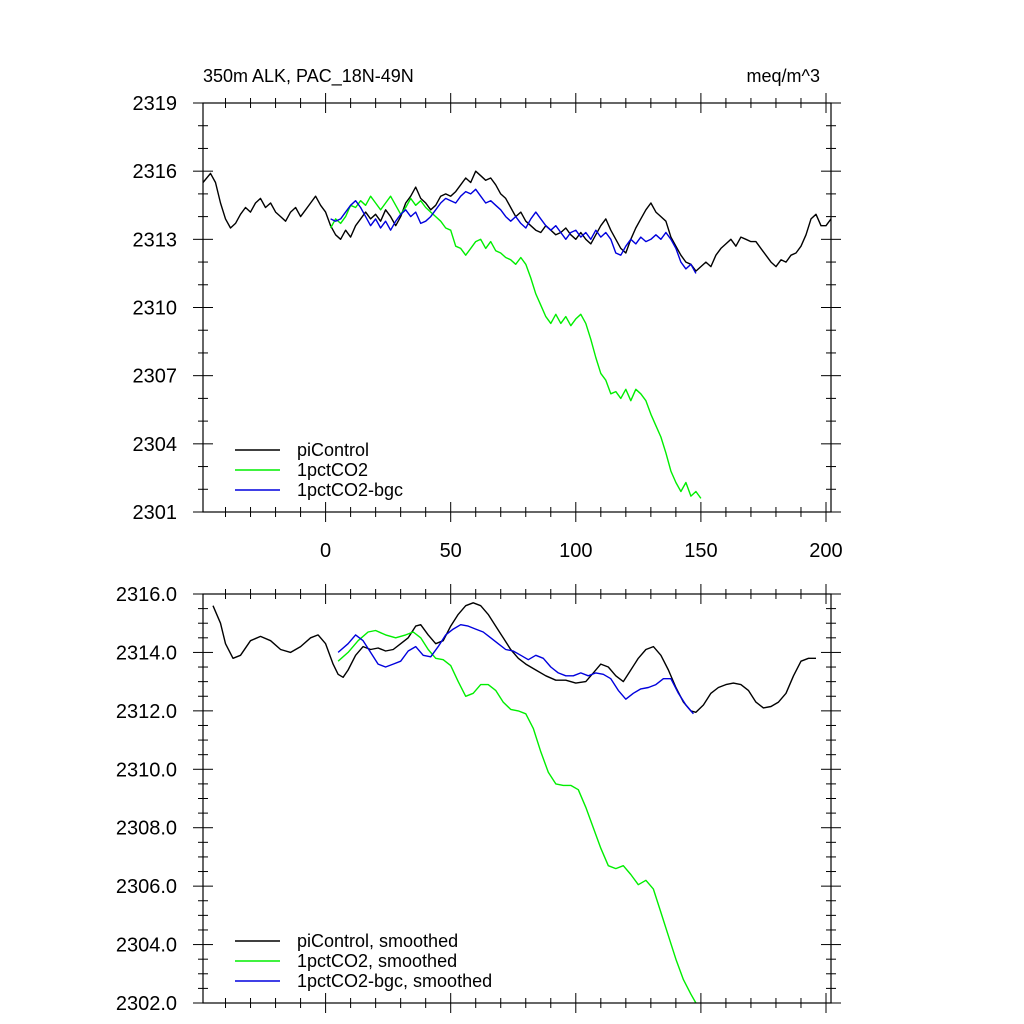 The image size is (1024, 1024). Describe the element at coordinates (308, 76) in the screenshot. I see `top-panel-title: 350m ALK, PAC_18N-49N` at that location.